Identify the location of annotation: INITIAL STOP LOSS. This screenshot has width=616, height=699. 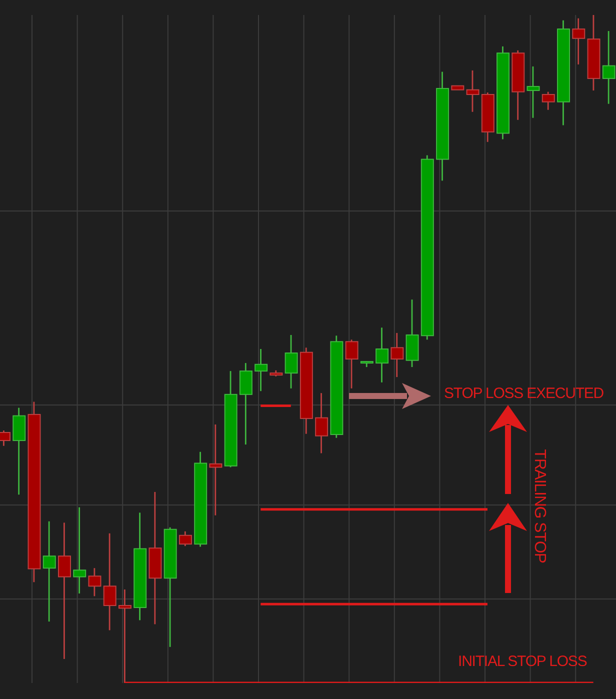
(522, 661).